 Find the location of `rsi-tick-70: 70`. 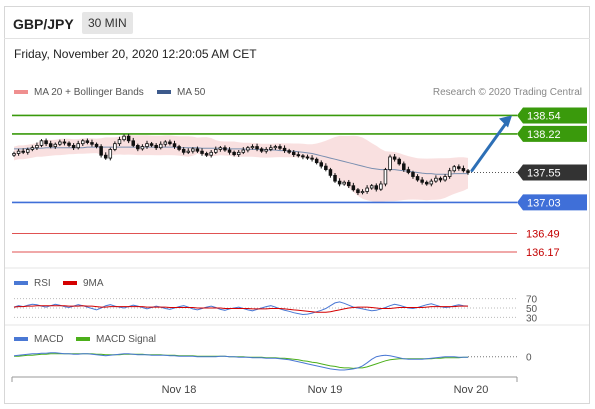

rsi-tick-70: 70 is located at coordinates (532, 300).